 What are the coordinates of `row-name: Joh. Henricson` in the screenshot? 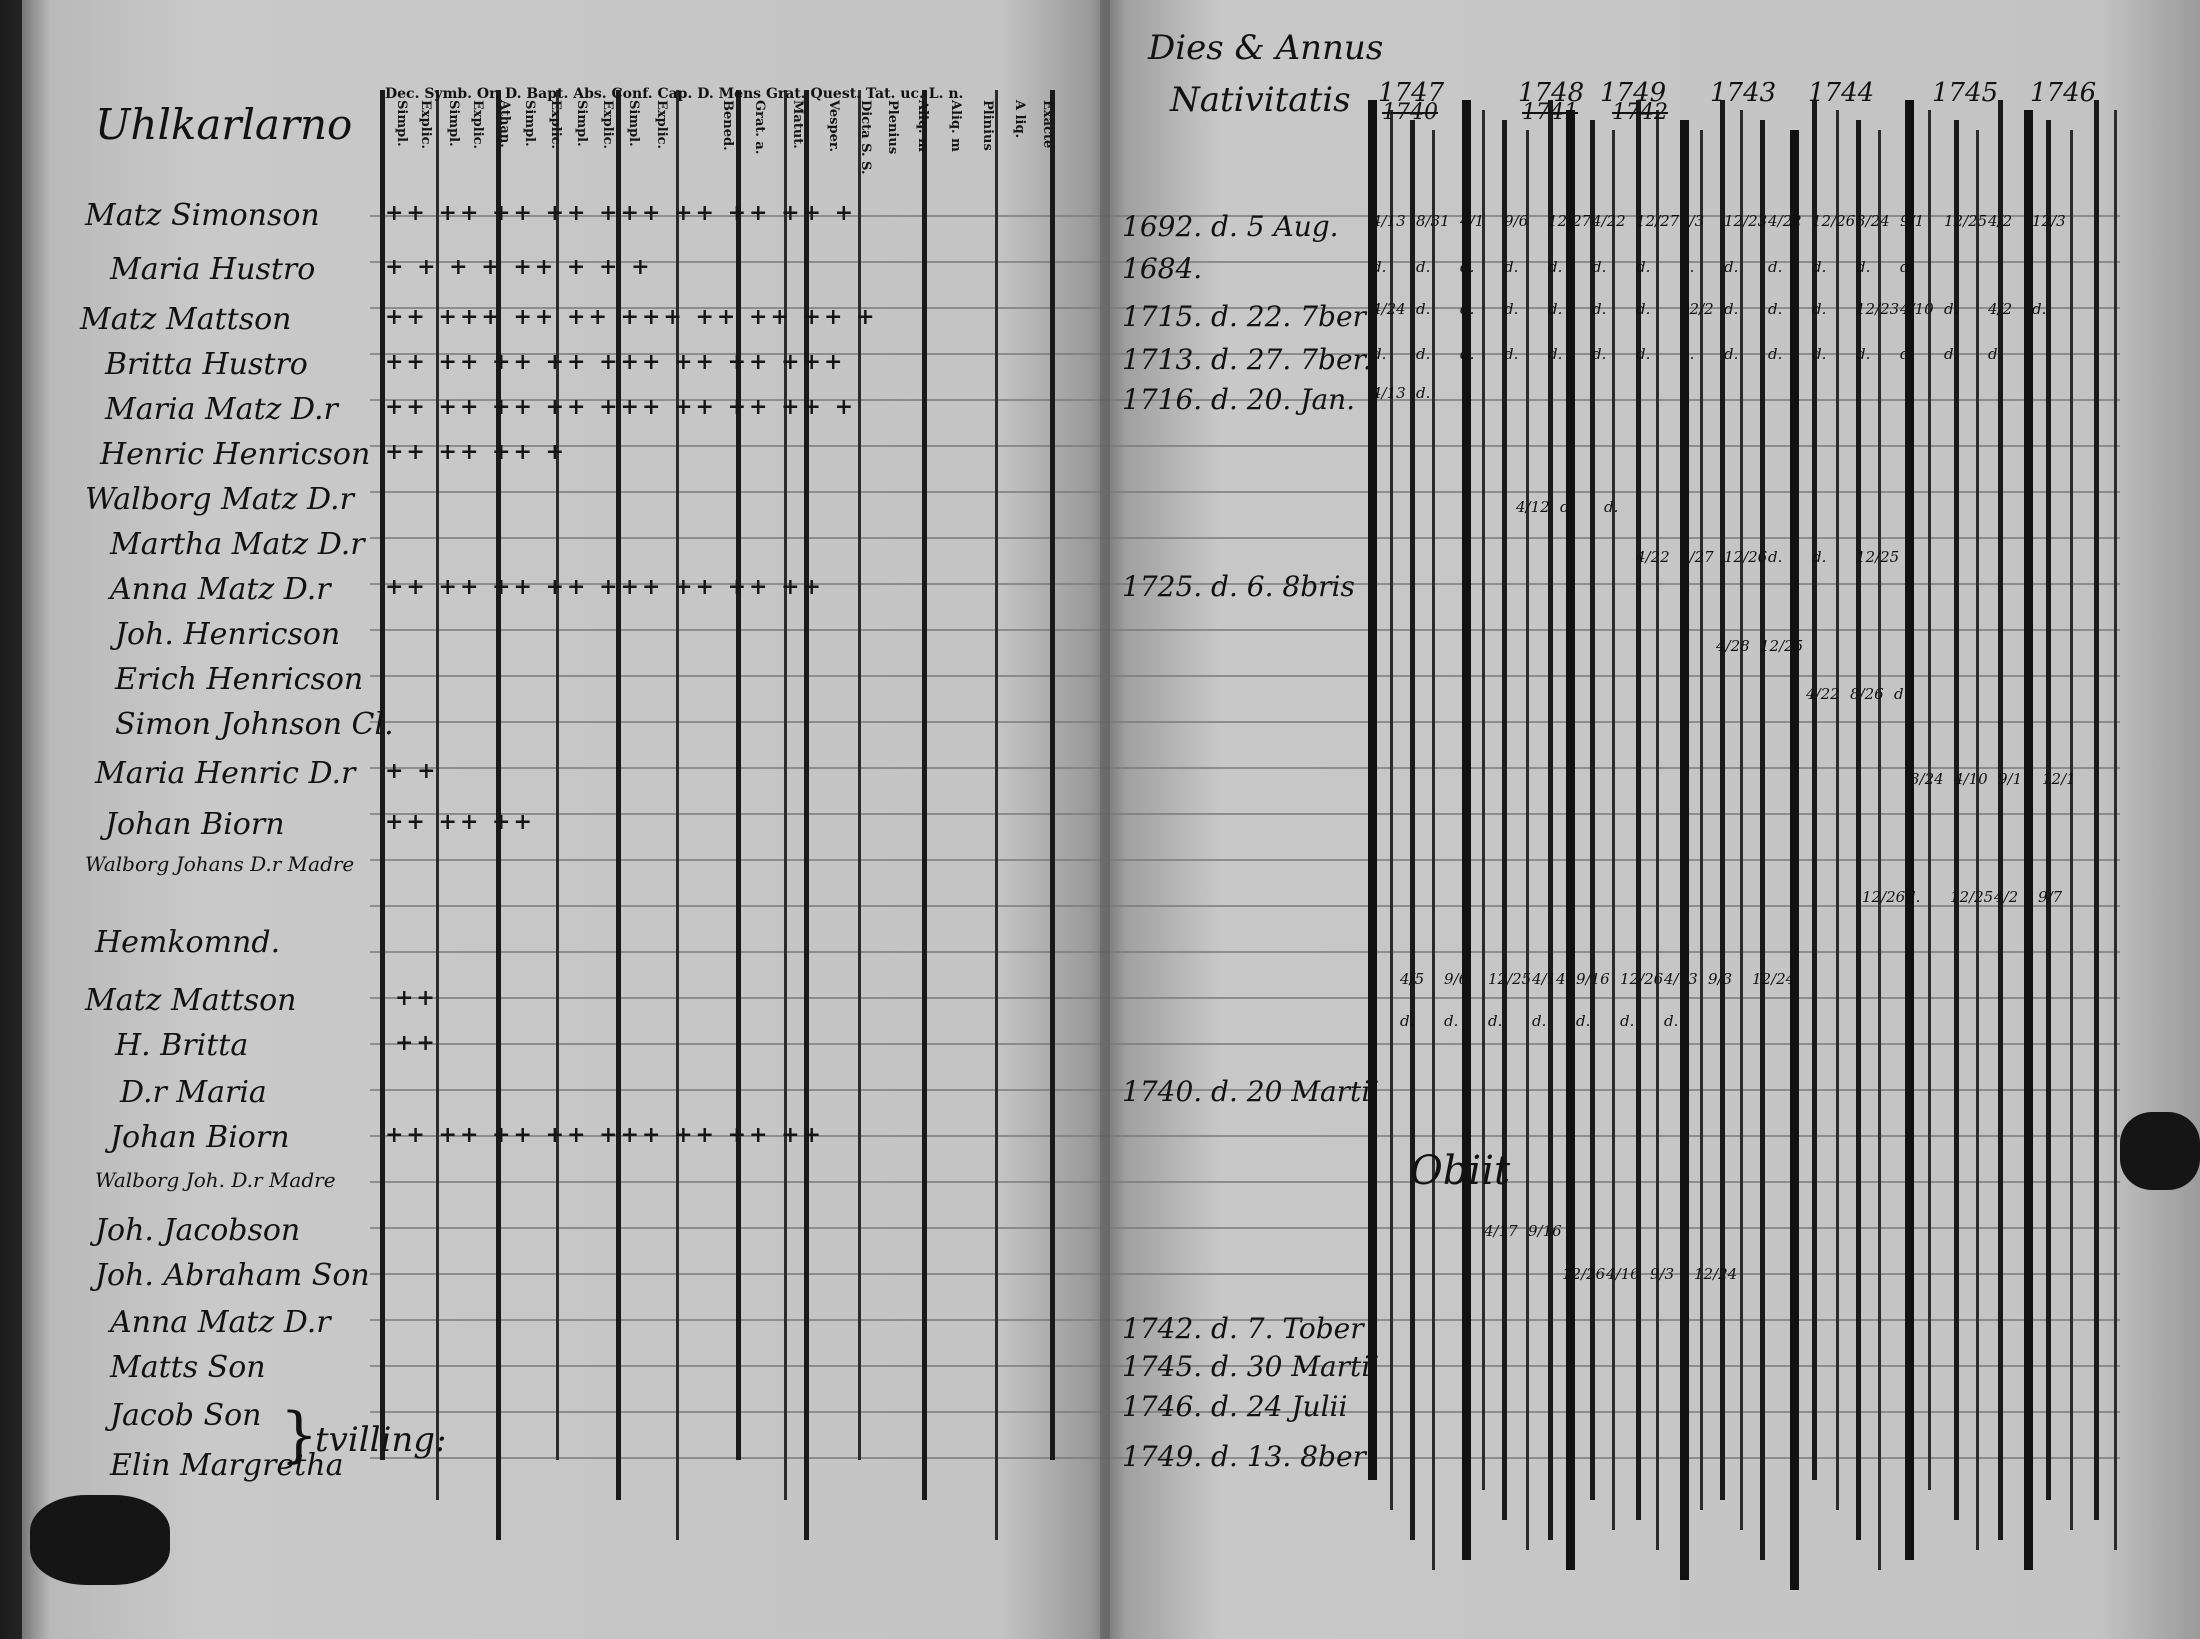 It's located at (228, 634).